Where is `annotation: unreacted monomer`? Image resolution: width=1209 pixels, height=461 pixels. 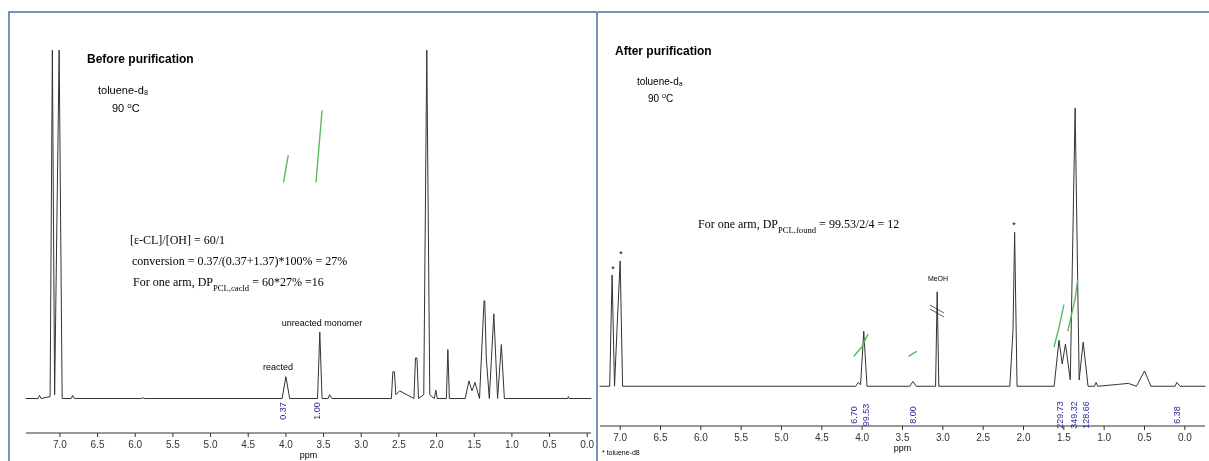 annotation: unreacted monomer is located at coordinates (322, 323).